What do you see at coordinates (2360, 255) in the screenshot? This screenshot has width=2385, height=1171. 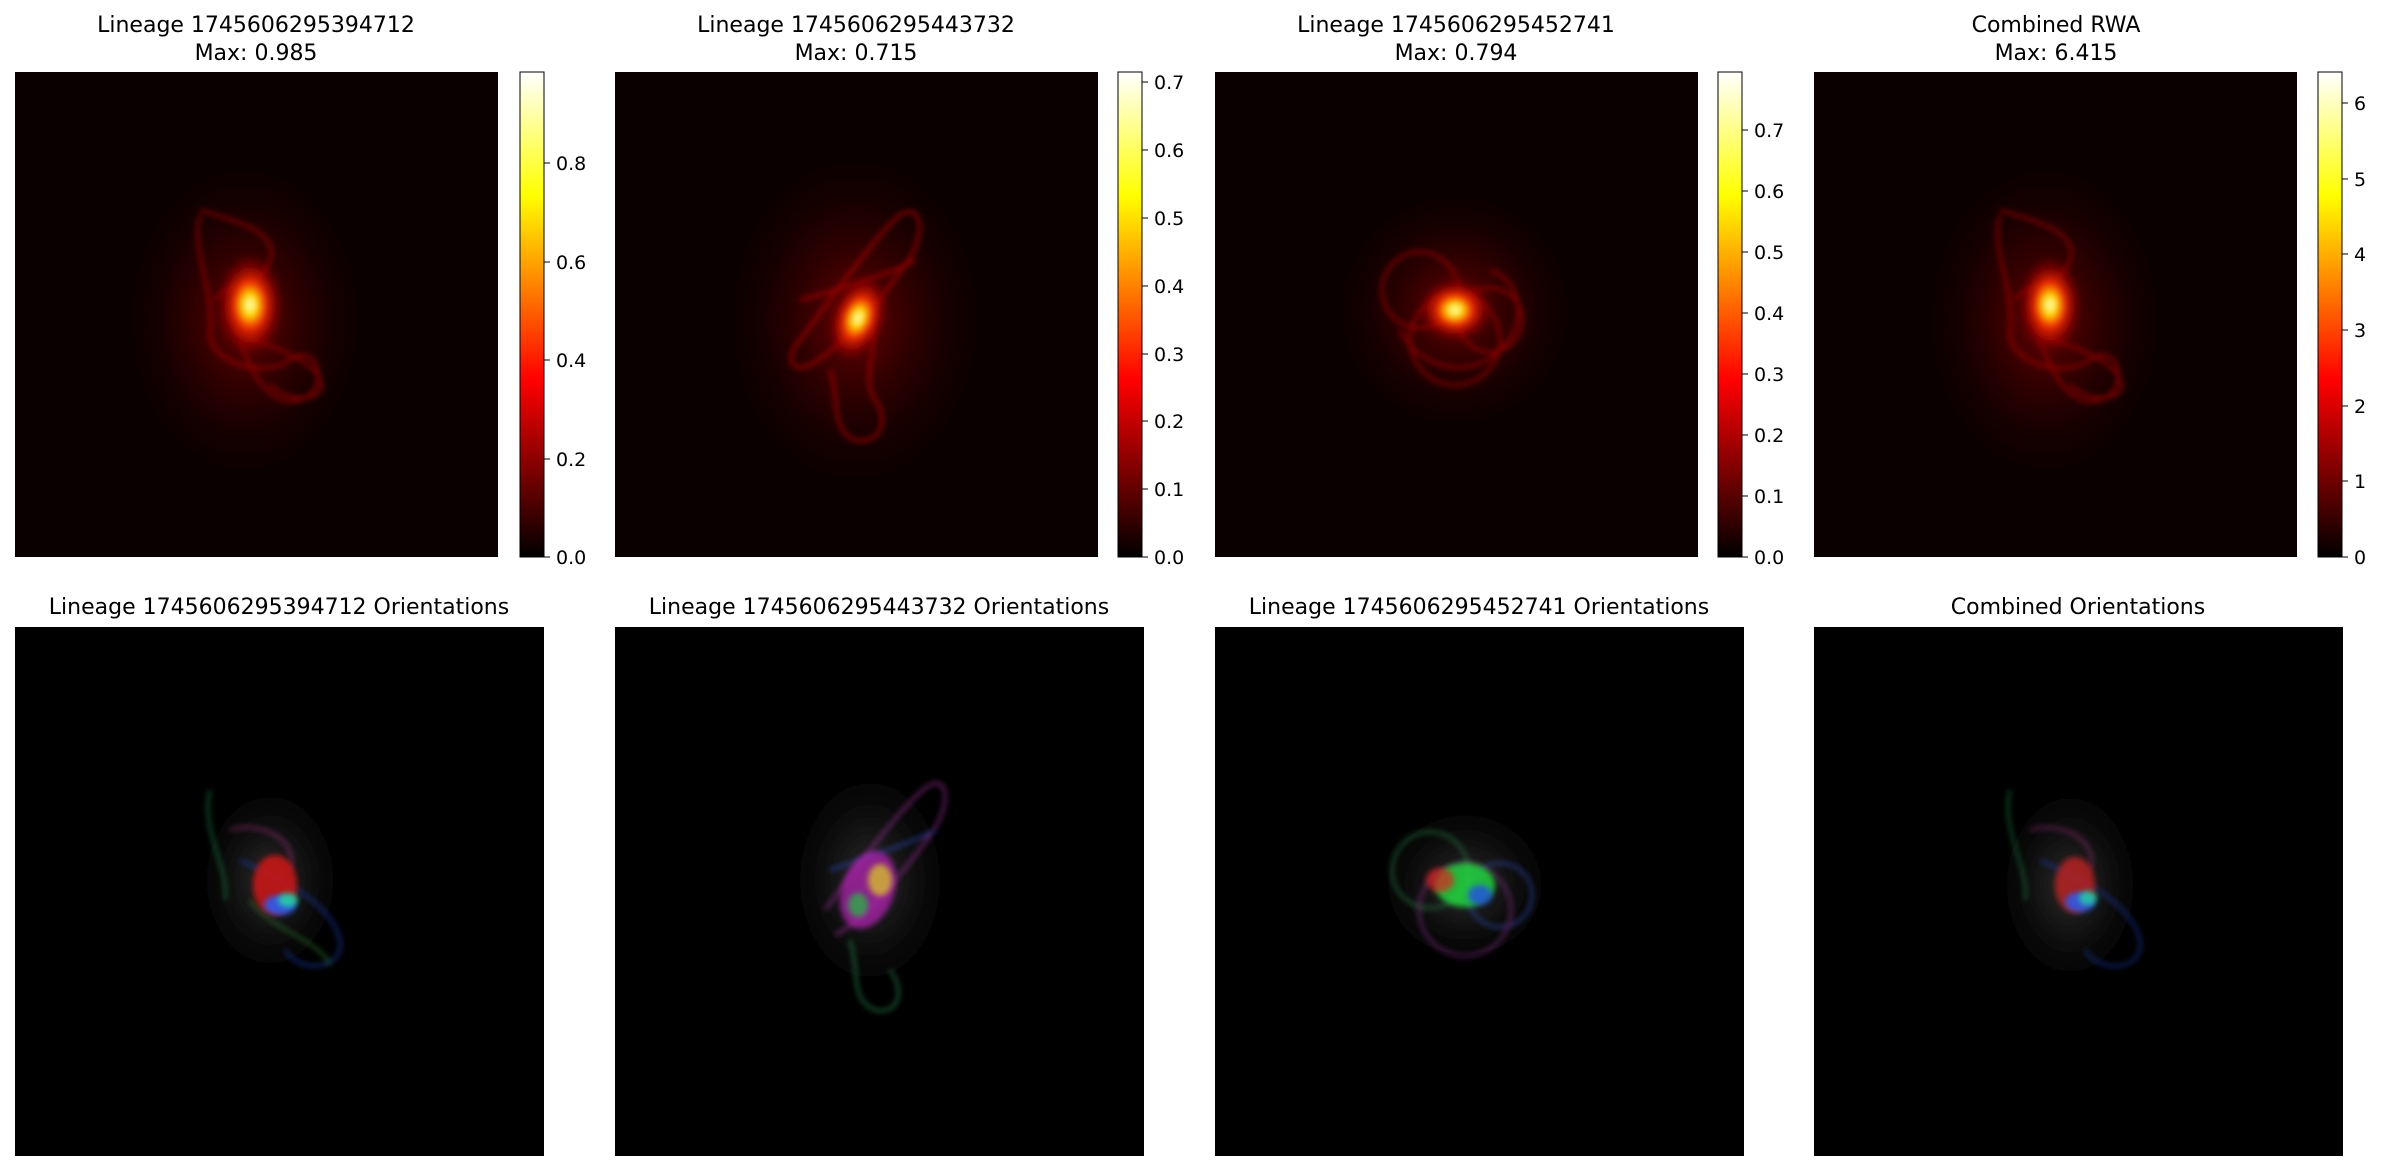 I see `colorbar-tick-label: 4` at bounding box center [2360, 255].